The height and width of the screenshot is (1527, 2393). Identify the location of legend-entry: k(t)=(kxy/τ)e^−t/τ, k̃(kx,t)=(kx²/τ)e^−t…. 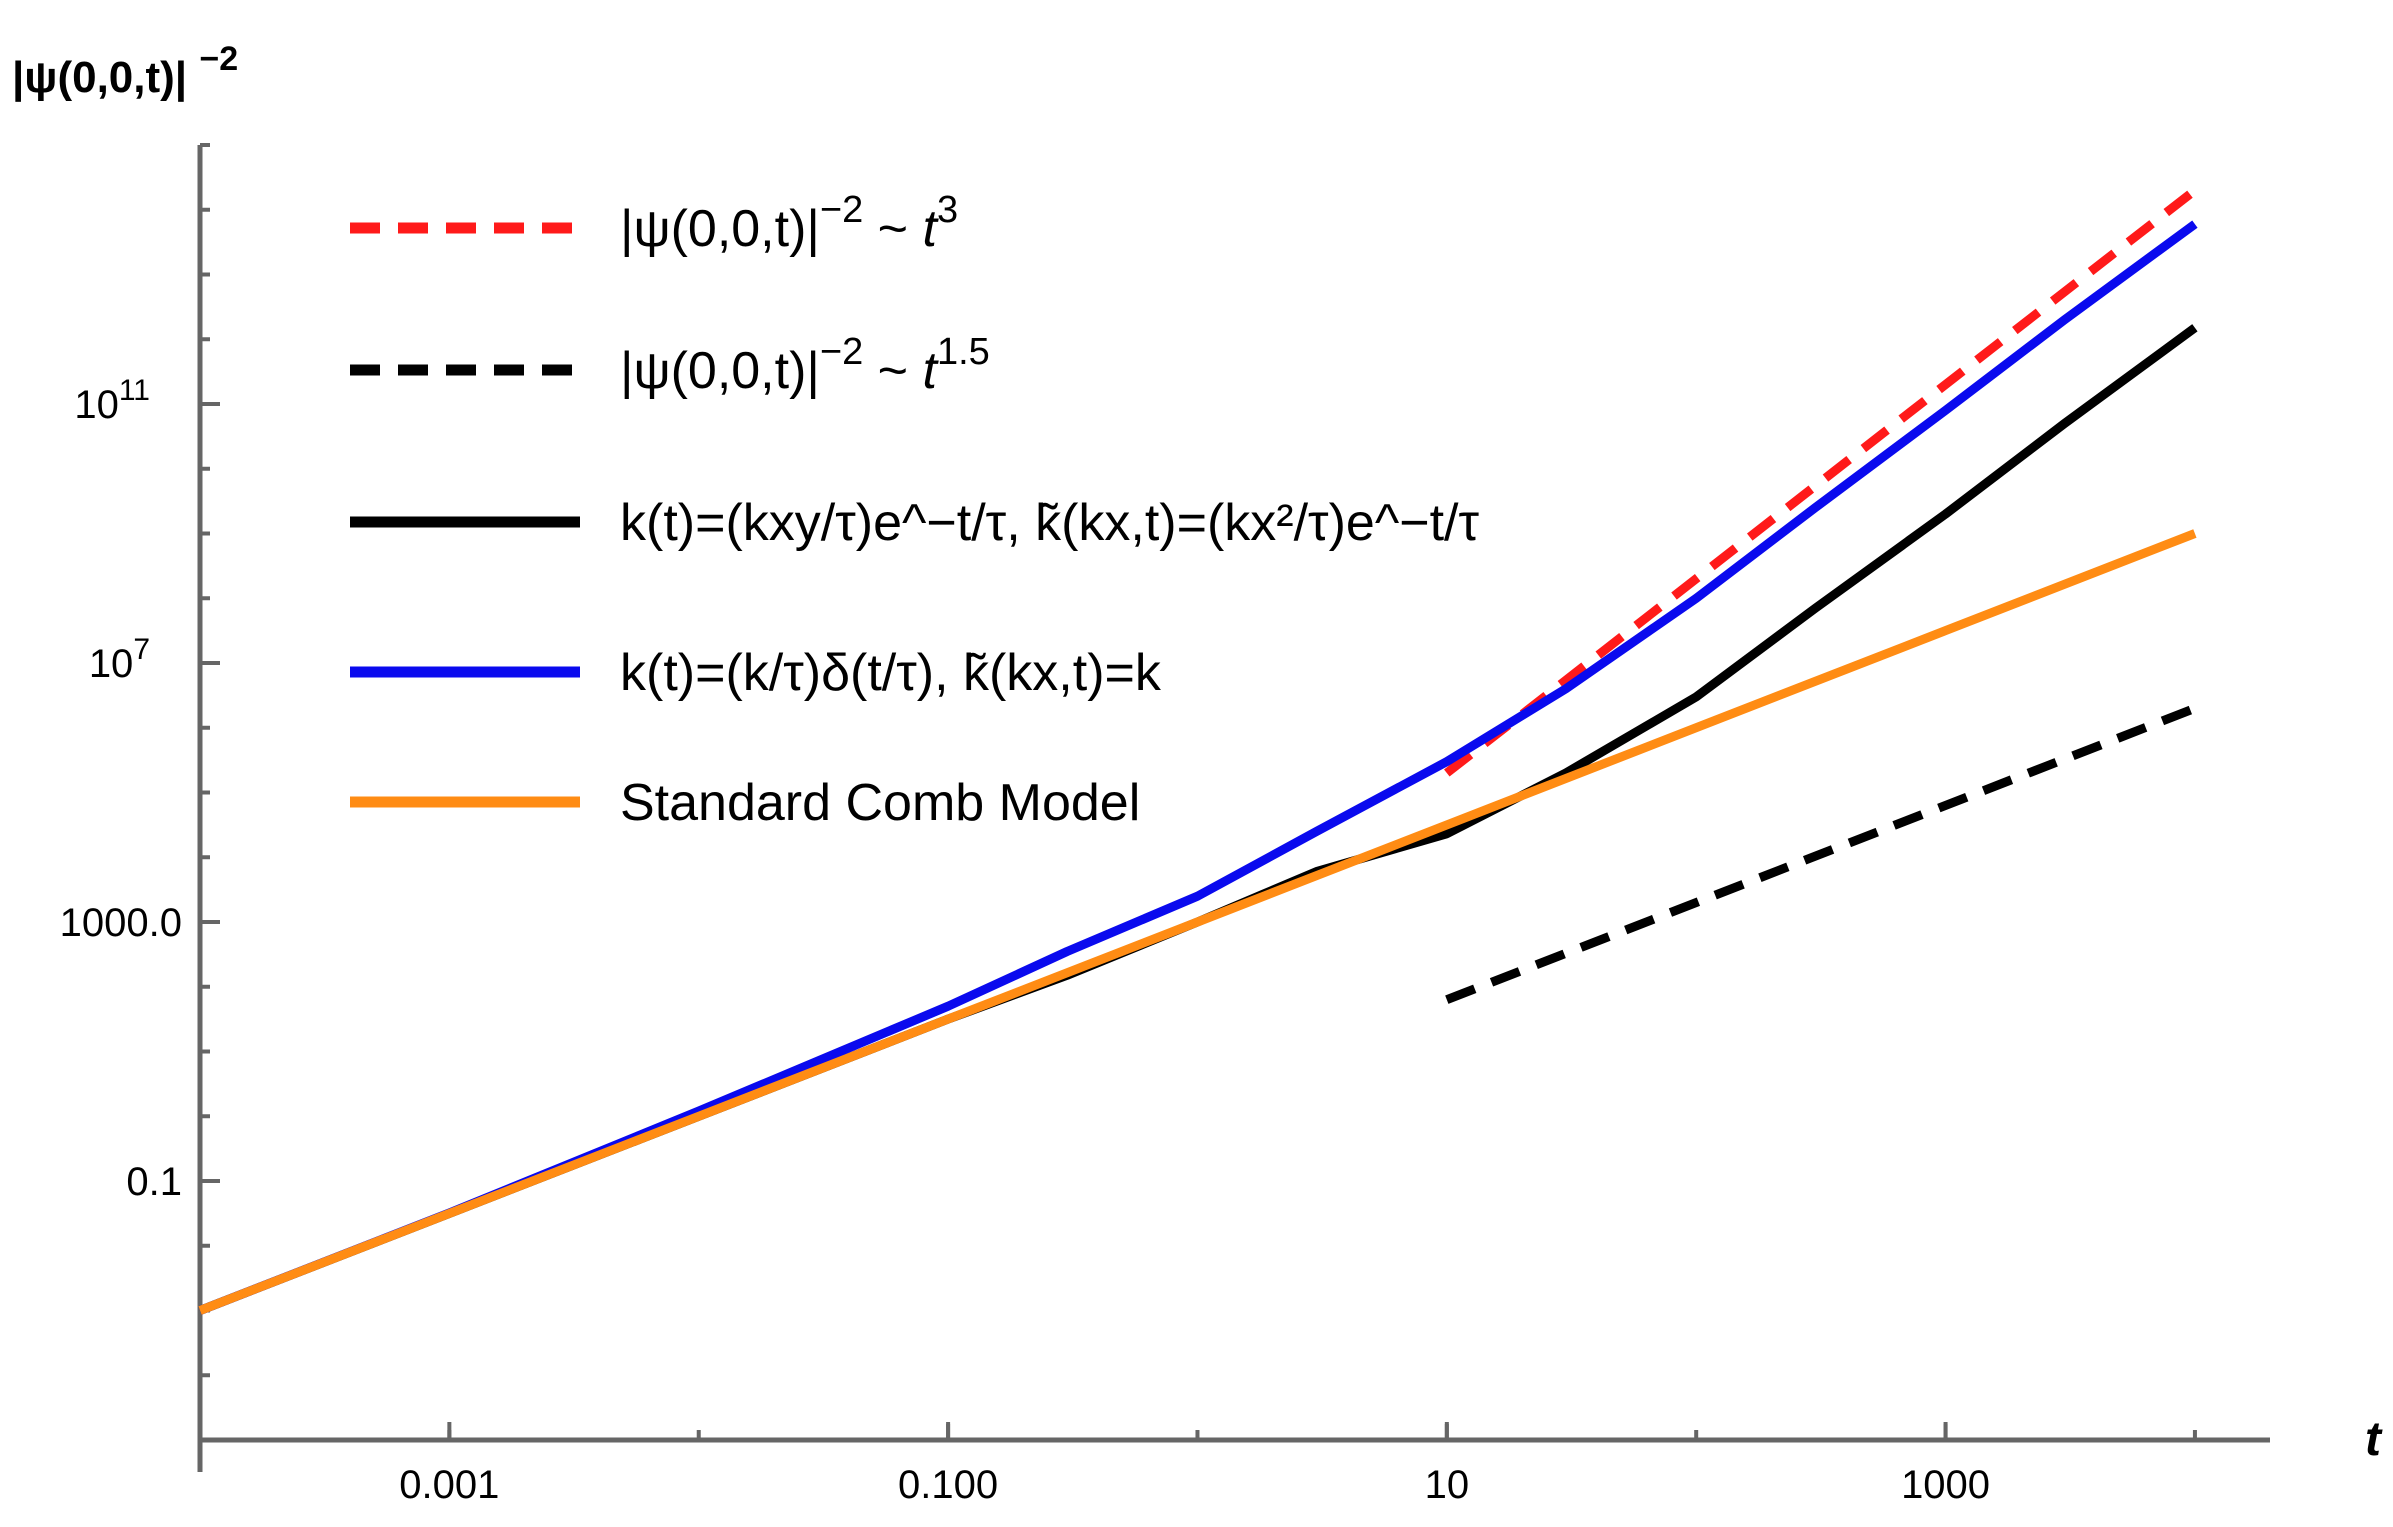
(1050, 523).